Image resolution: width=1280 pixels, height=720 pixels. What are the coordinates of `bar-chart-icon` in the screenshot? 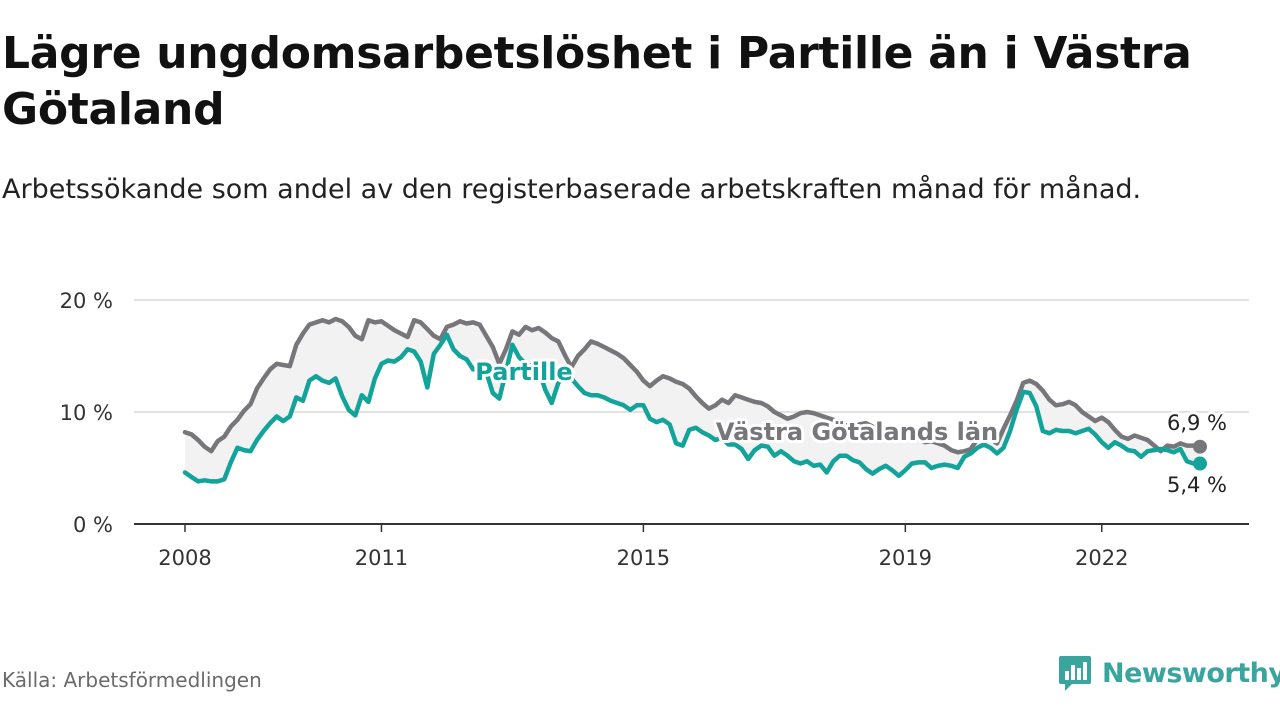 It's located at (1075, 673).